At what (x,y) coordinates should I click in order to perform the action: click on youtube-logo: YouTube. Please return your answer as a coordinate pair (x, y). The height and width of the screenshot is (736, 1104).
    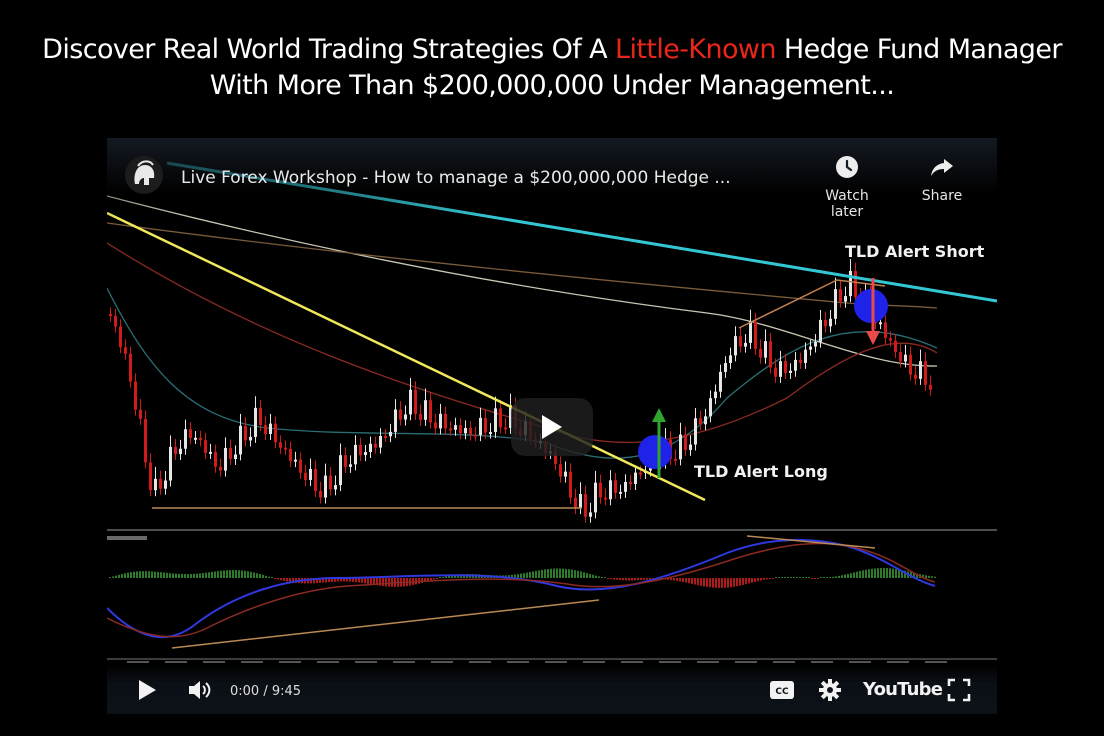
    Looking at the image, I should click on (903, 689).